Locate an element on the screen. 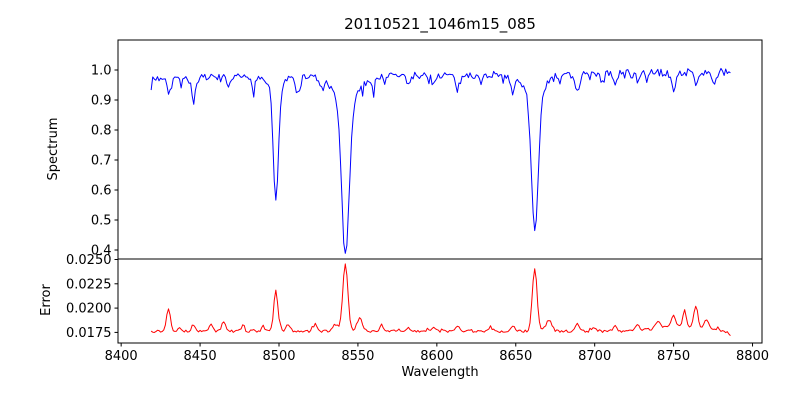  y-tick-label: 0.0200 is located at coordinates (89, 309).